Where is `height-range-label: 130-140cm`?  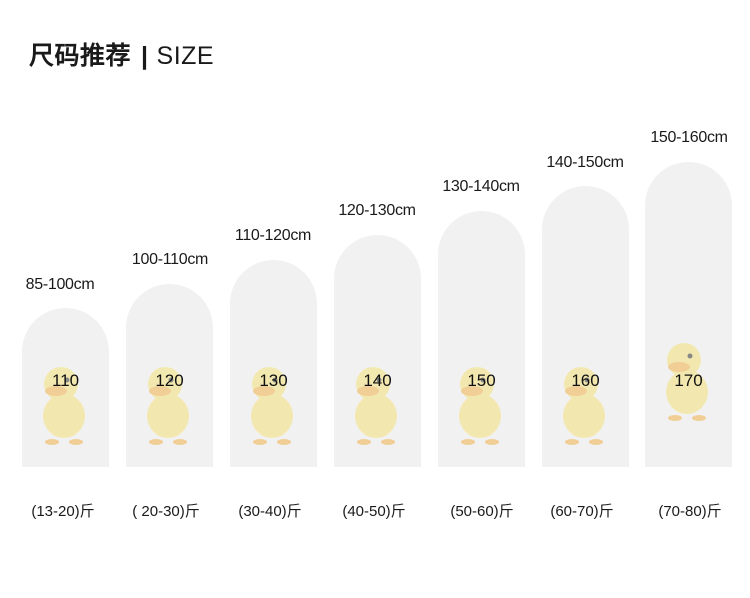 height-range-label: 130-140cm is located at coordinates (481, 186).